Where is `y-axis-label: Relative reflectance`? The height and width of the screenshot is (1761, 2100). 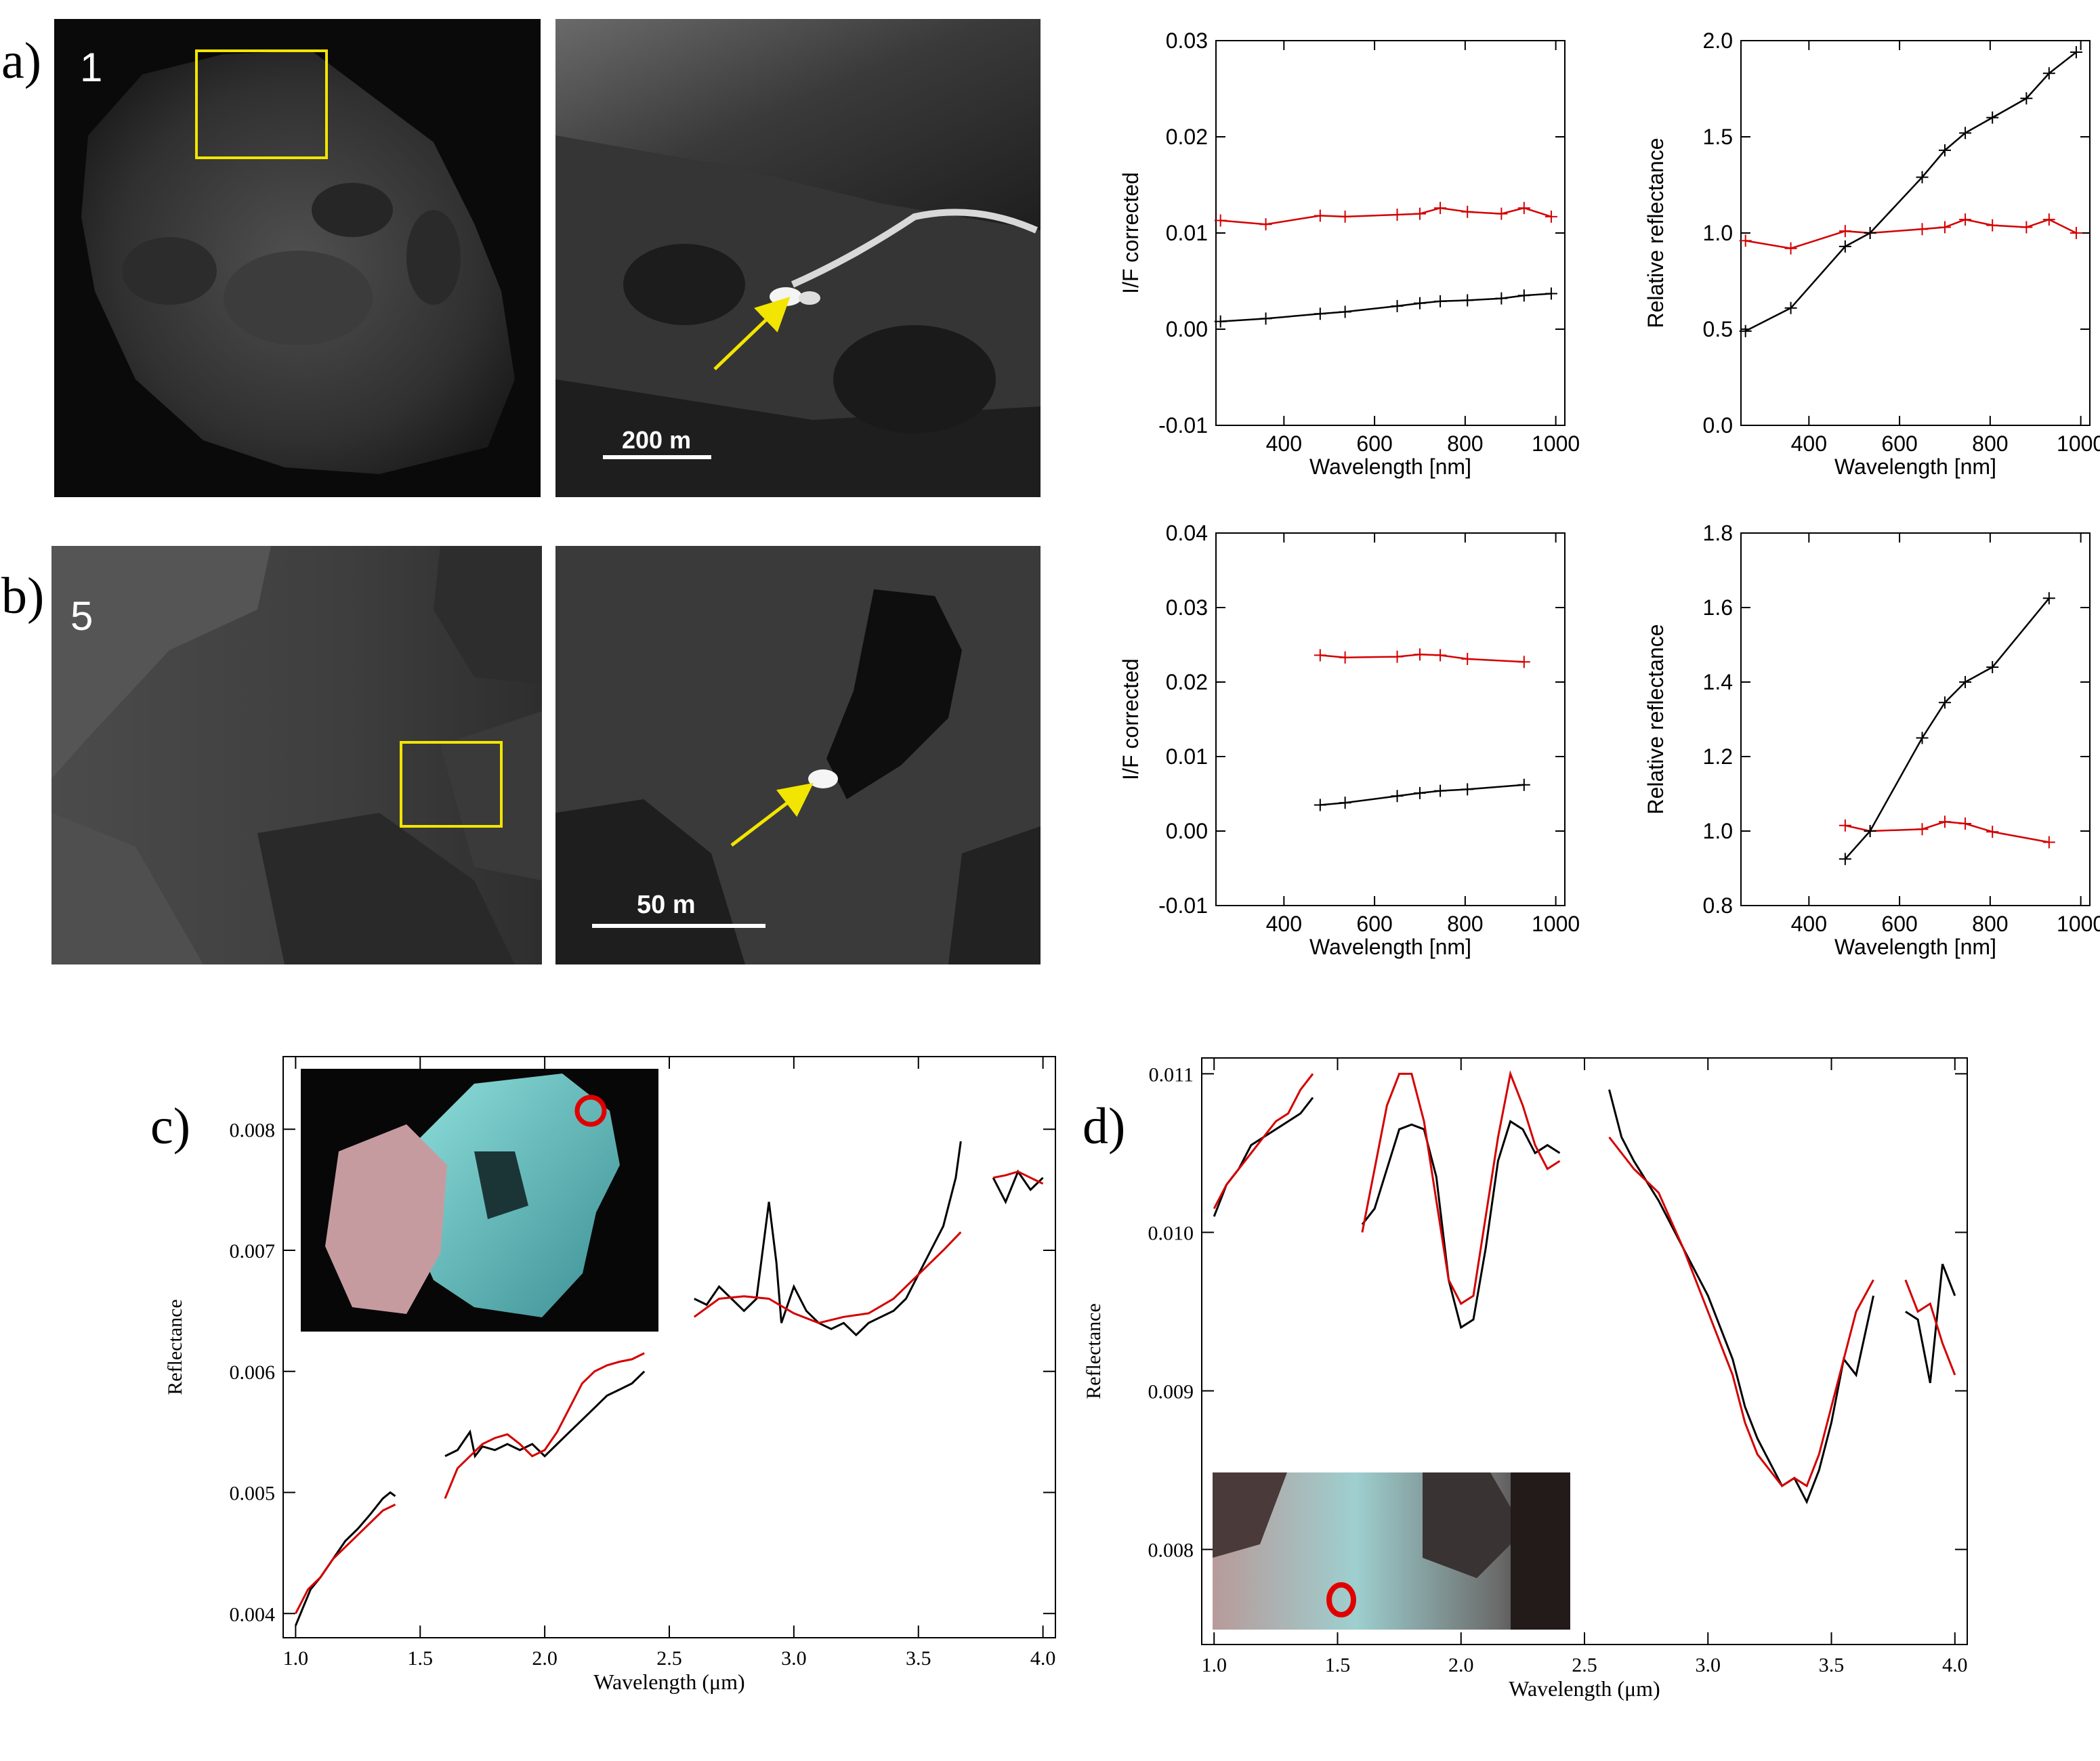 y-axis-label: Relative reflectance is located at coordinates (1655, 719).